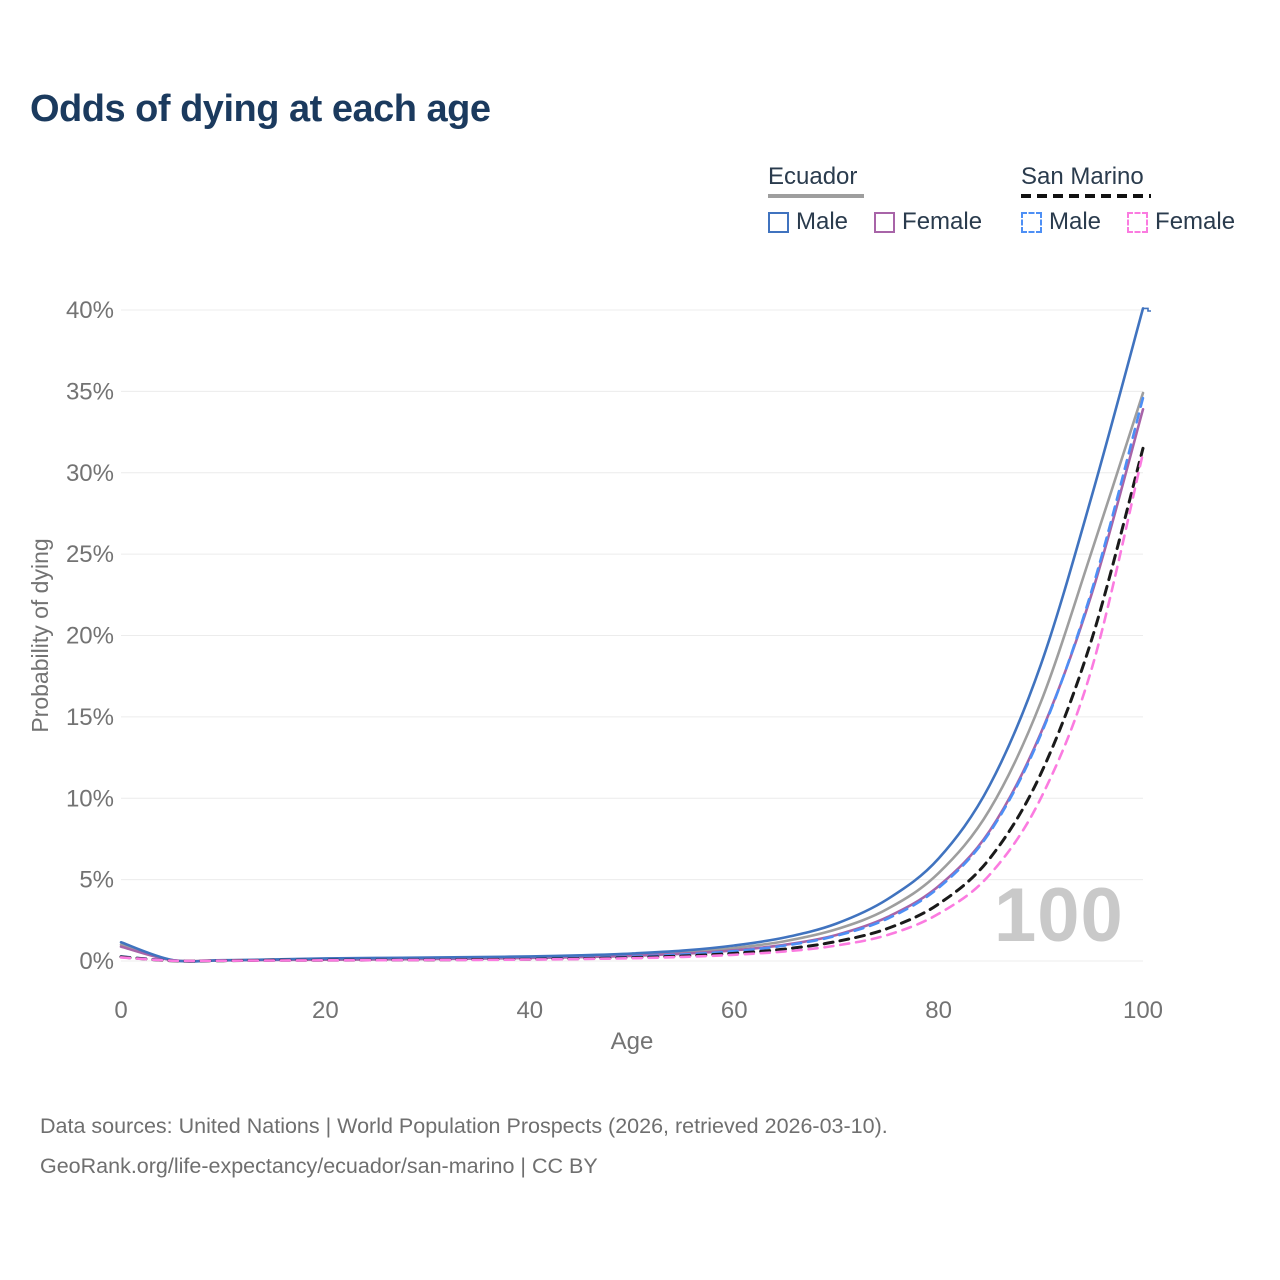 This screenshot has height=1280, width=1280. What do you see at coordinates (120, 1010) in the screenshot?
I see `x-tick-label: 0` at bounding box center [120, 1010].